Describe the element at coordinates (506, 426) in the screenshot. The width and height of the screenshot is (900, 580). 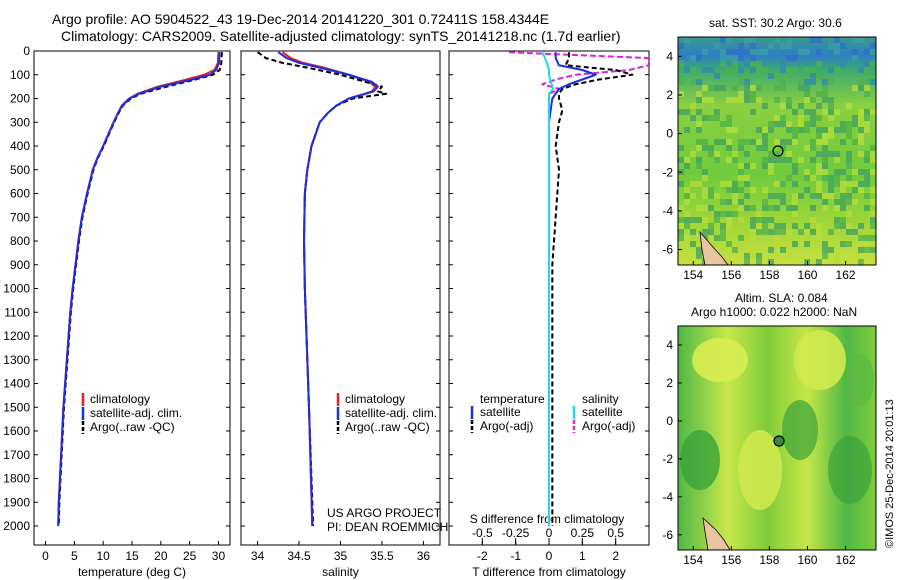
I see `legend-temp-argo-label: Argo(-adj)` at that location.